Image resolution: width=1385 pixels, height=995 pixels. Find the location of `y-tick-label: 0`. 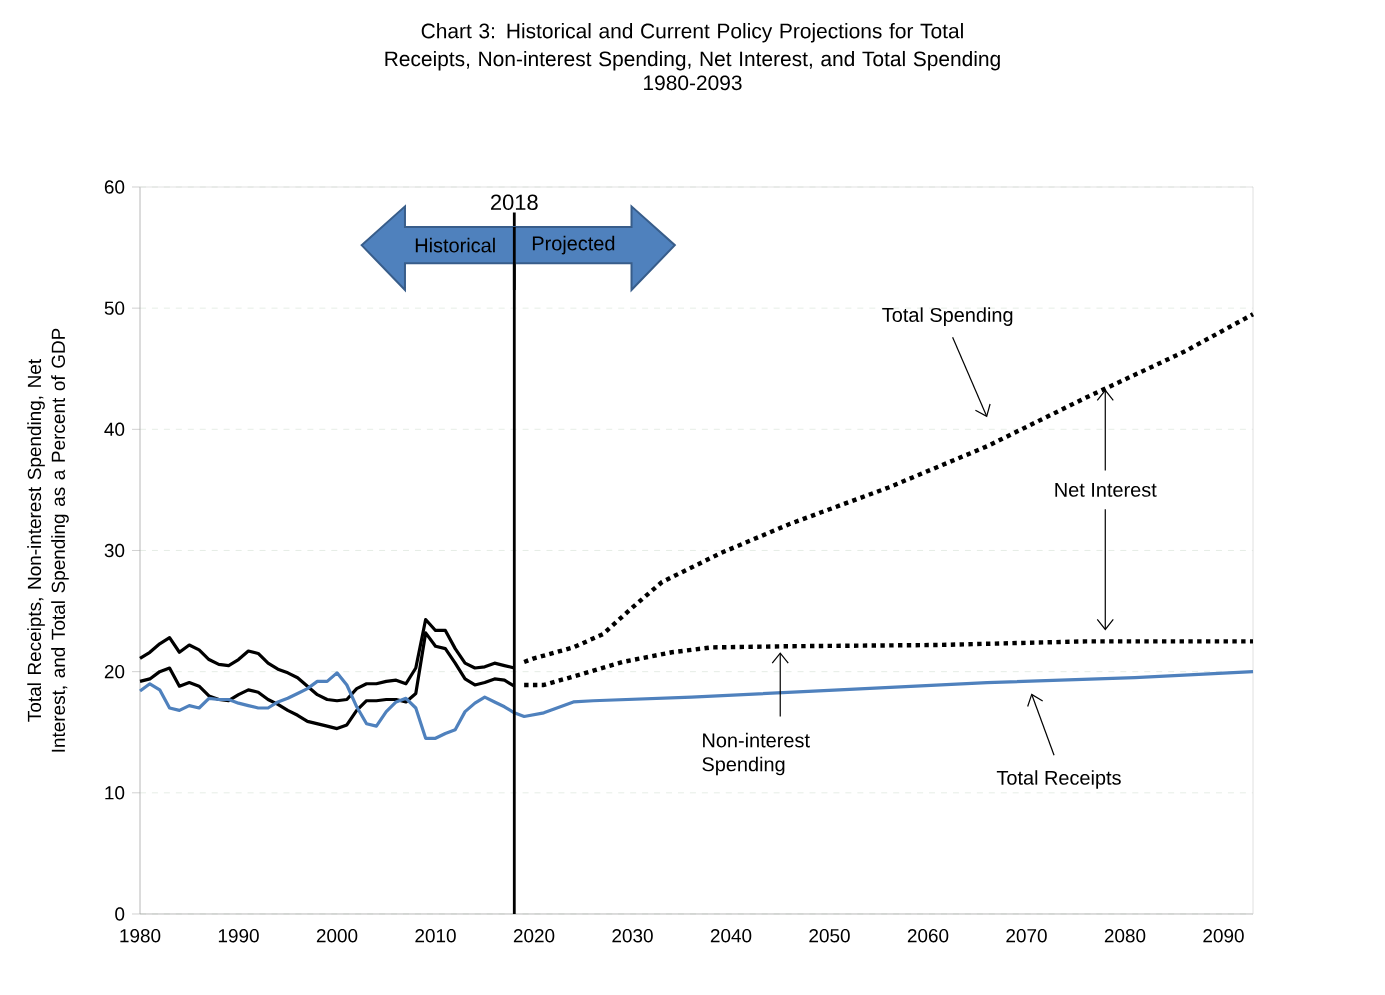

y-tick-label: 0 is located at coordinates (120, 914).